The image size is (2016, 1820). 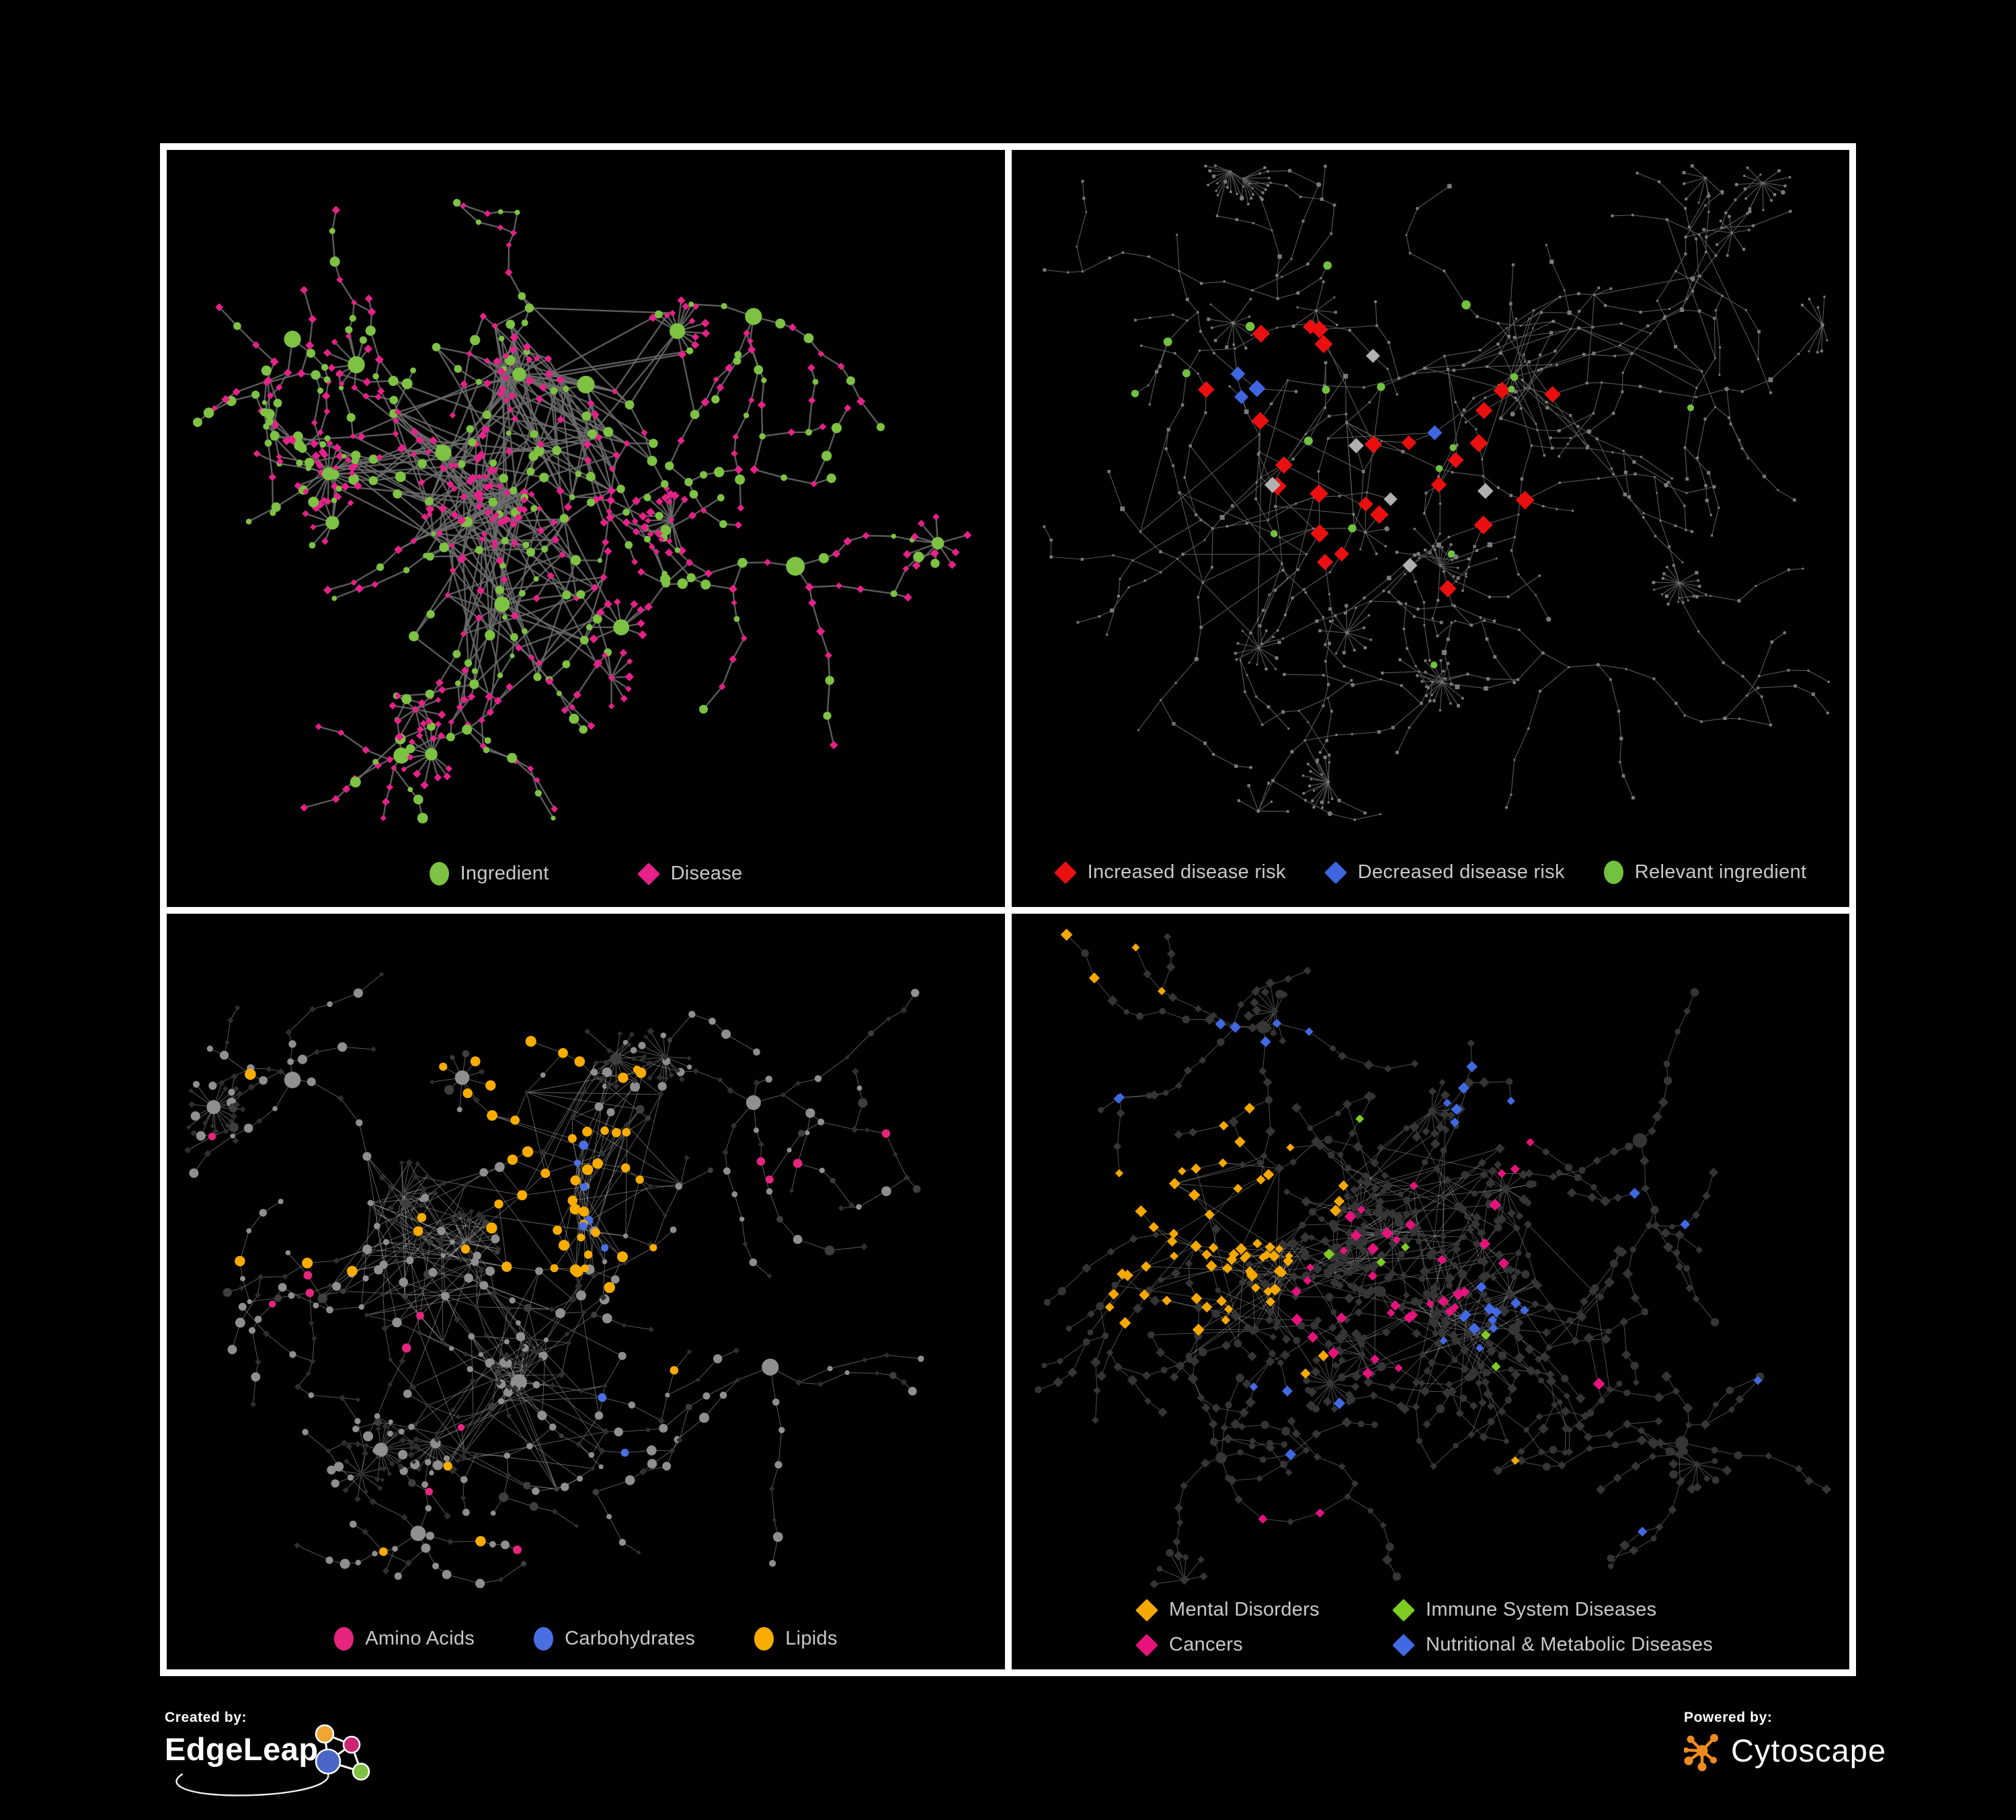 What do you see at coordinates (344, 1639) in the screenshot?
I see `amino-acids-circle-icon` at bounding box center [344, 1639].